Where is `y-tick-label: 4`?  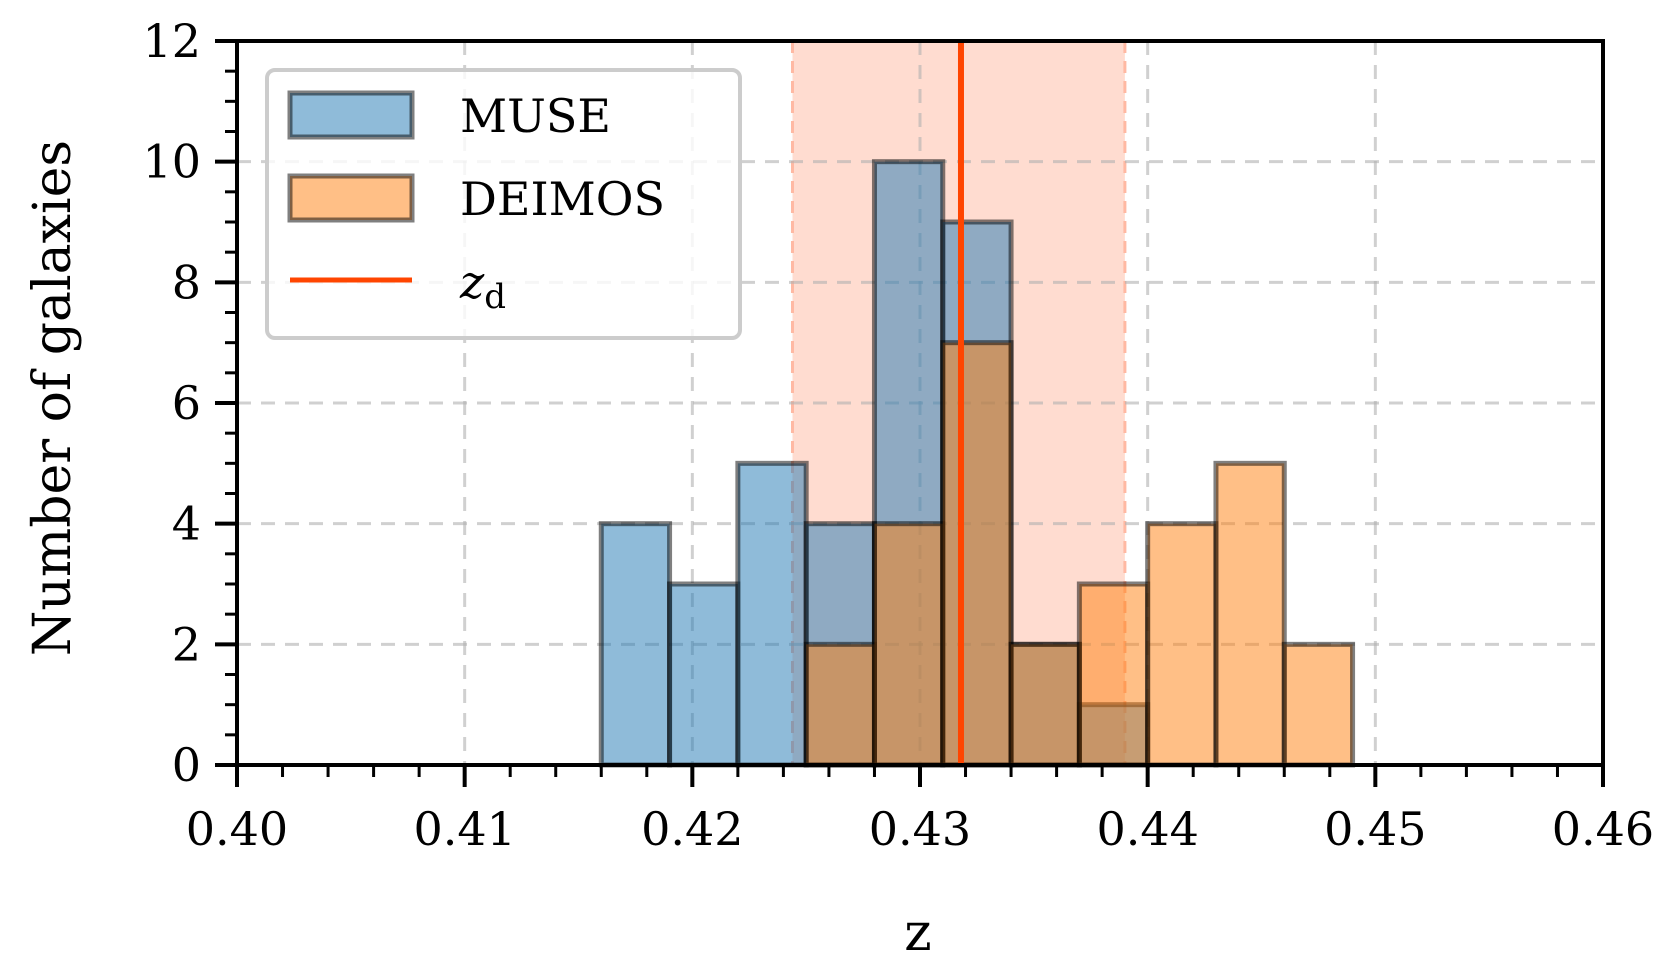
y-tick-label: 4 is located at coordinates (186, 524).